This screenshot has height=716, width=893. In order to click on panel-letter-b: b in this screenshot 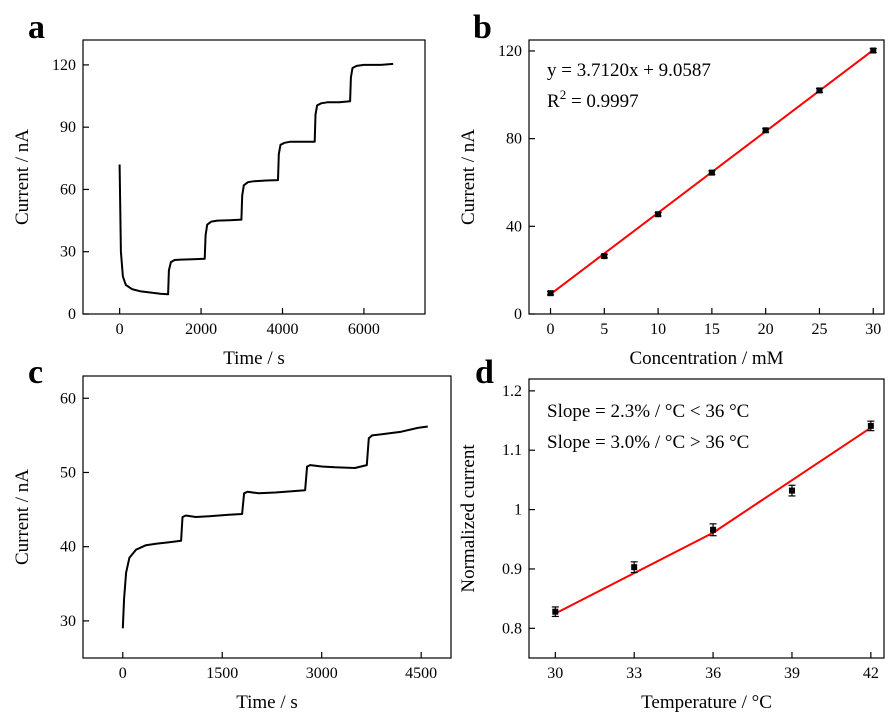, I will do `click(482, 27)`.